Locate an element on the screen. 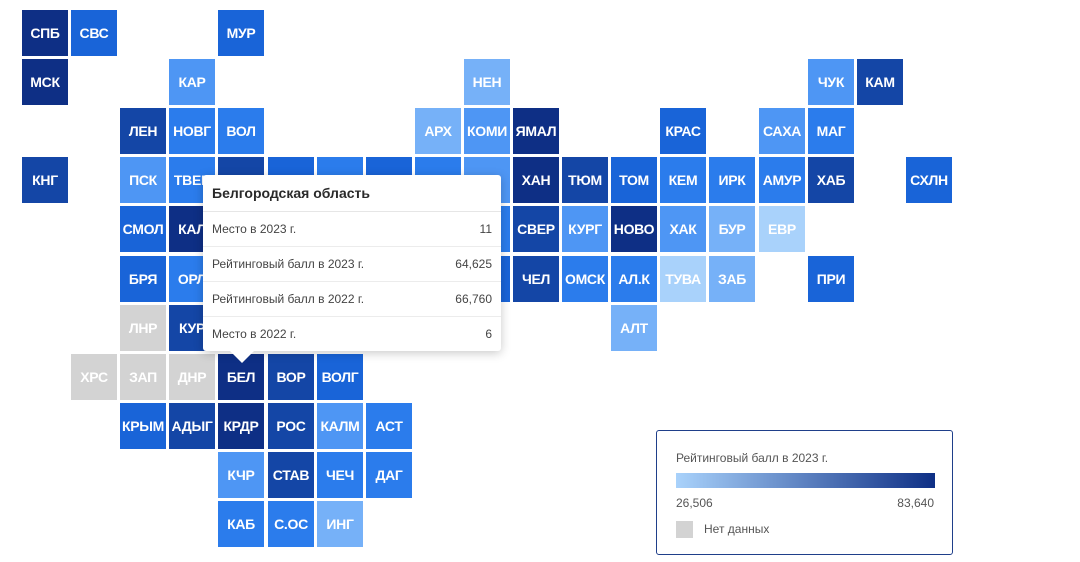 The image size is (1080, 562). region-tile: БУР is located at coordinates (732, 229).